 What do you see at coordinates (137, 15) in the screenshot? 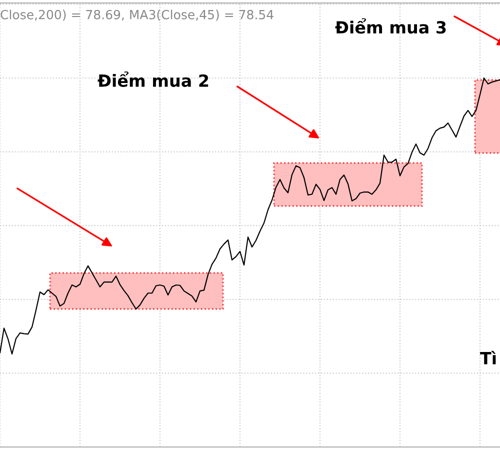
I see `text: Close,200) = 78.69, MA3(Close,45) = 78.54` at bounding box center [137, 15].